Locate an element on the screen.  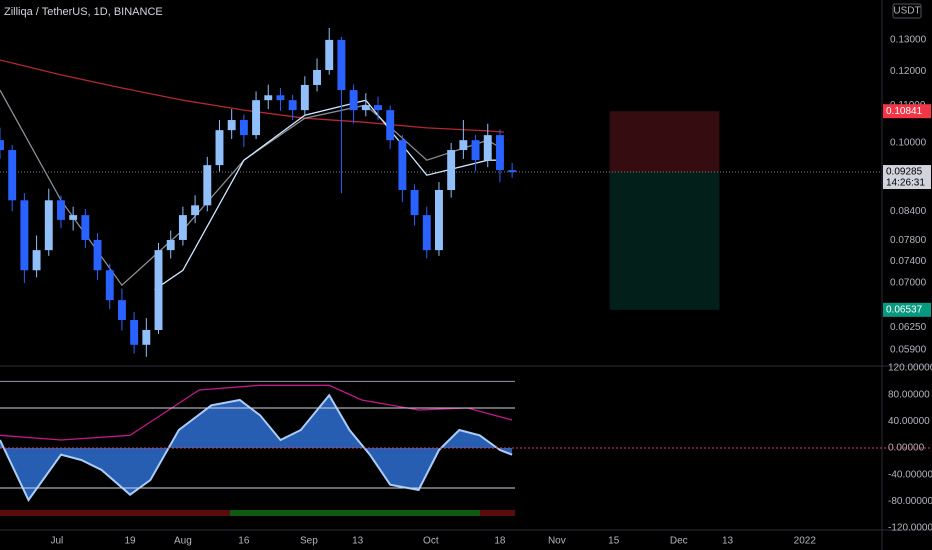
x-tick-label: Nov is located at coordinates (557, 541).